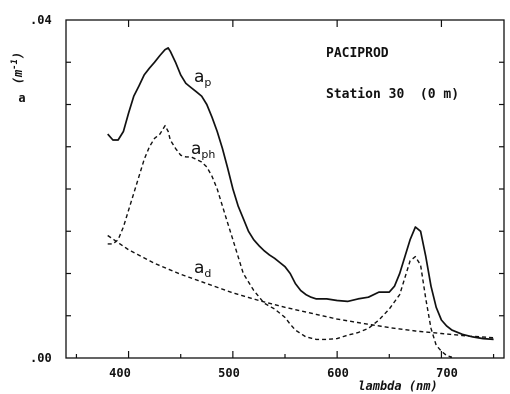  Describe the element at coordinates (199, 268) in the screenshot. I see `label-ad-main: a` at that location.